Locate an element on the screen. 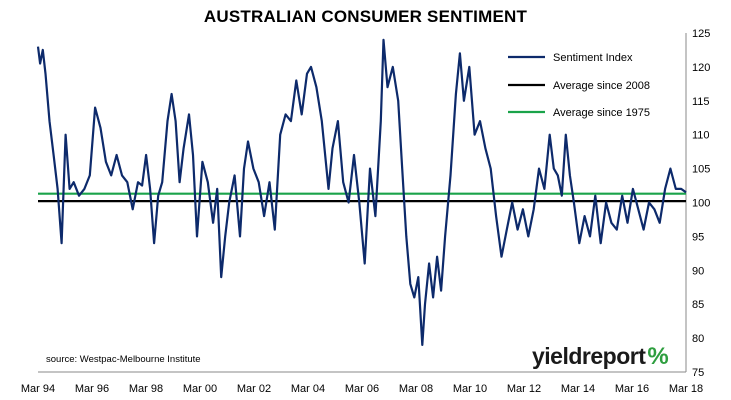 The height and width of the screenshot is (400, 731). x-tick-label: Mar 02 is located at coordinates (254, 389).